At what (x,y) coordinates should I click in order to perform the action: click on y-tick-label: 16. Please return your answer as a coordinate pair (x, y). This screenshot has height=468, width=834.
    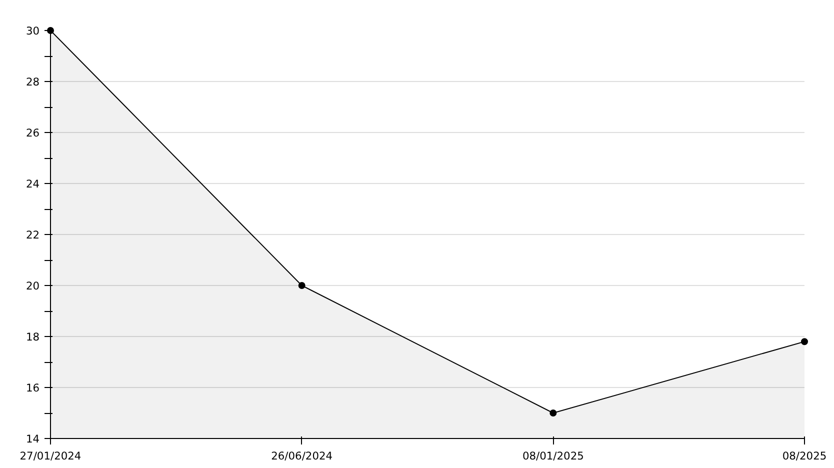
    Looking at the image, I should click on (33, 388).